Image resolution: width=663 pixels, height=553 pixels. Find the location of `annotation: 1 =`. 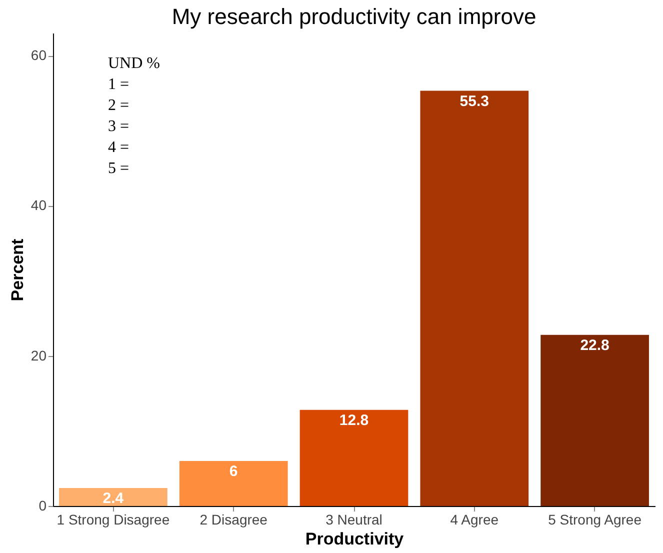

annotation: 1 = is located at coordinates (119, 84).